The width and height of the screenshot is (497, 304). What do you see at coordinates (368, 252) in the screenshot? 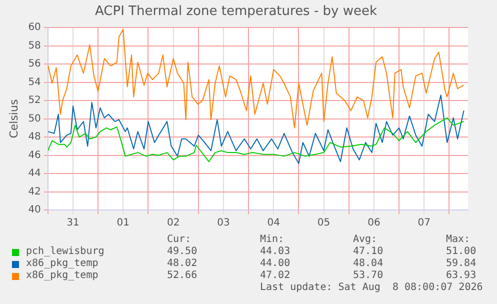
I see `text: 47.10` at bounding box center [368, 252].